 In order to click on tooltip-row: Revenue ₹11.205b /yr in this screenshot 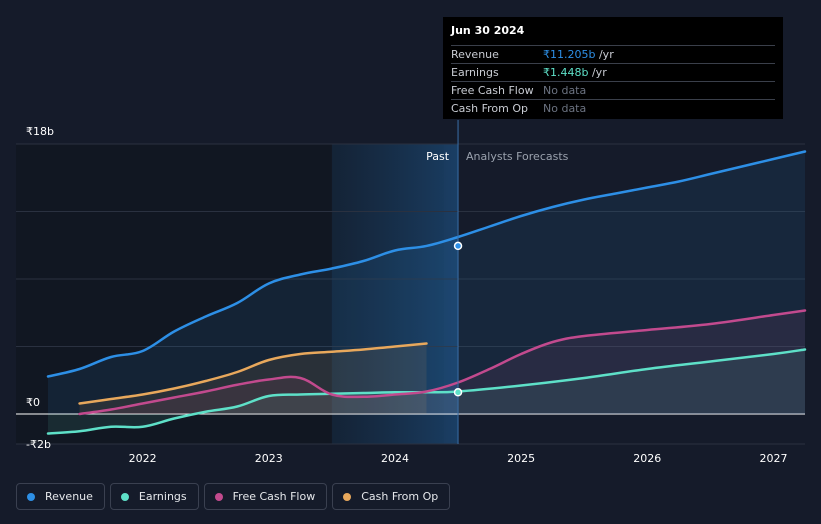, I will do `click(613, 55)`.